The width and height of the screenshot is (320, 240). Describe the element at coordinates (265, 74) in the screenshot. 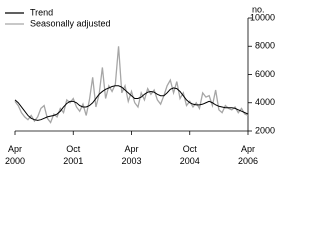

I see `y-tick-label: 6000` at that location.